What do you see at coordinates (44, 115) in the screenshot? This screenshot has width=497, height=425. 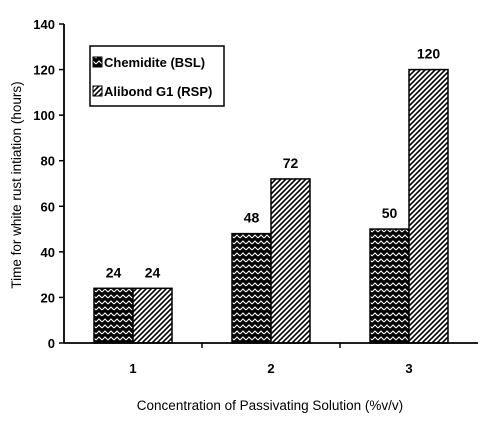 I see `y-tick-label-100: 100` at bounding box center [44, 115].